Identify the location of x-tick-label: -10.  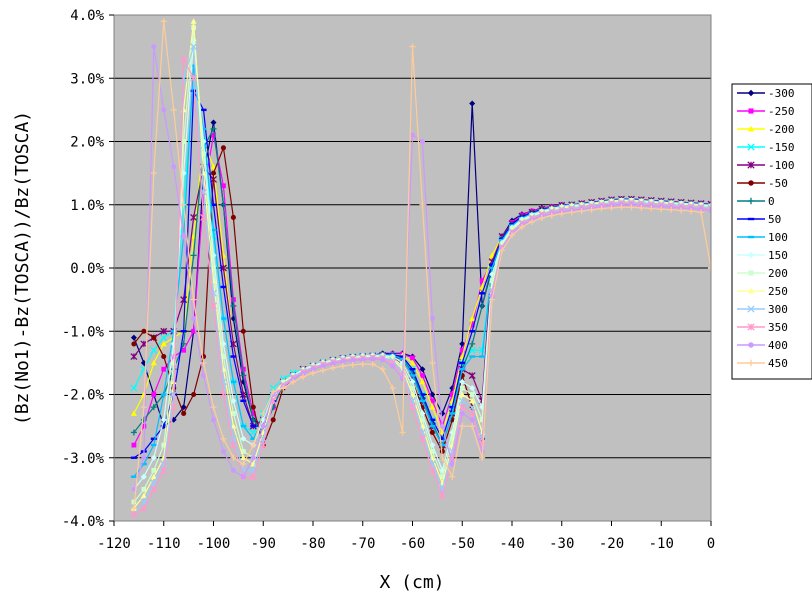
(661, 544).